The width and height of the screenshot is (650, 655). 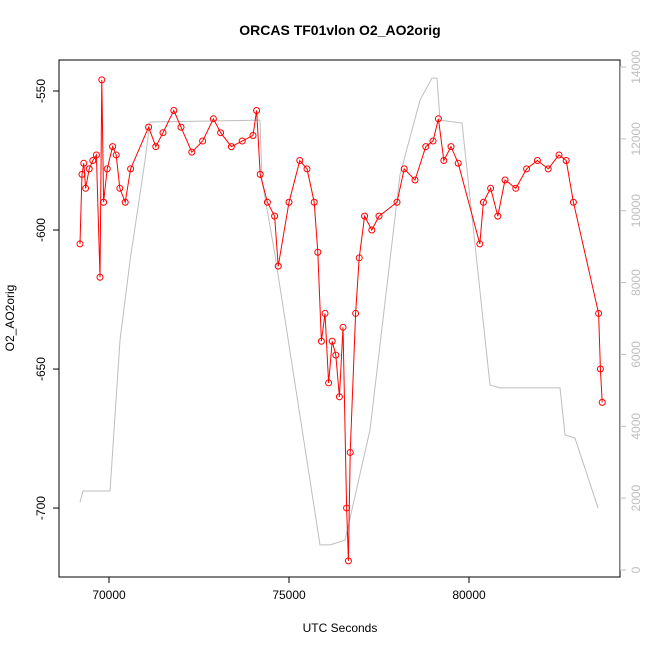 I want to click on x-axis-label: UTC Seconds, so click(x=340, y=628).